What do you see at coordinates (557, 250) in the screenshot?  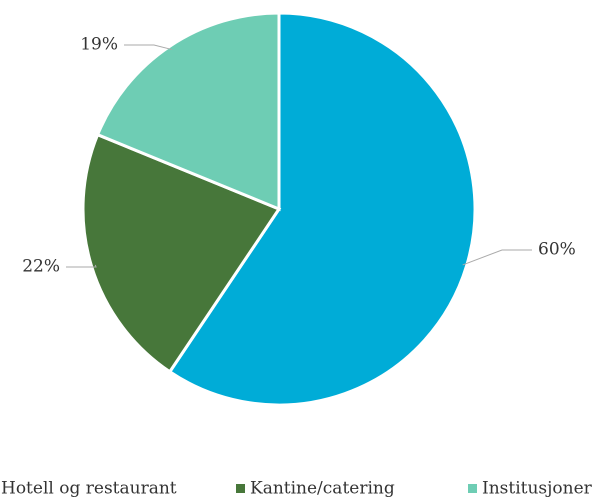 I see `data-label: 60%` at bounding box center [557, 250].